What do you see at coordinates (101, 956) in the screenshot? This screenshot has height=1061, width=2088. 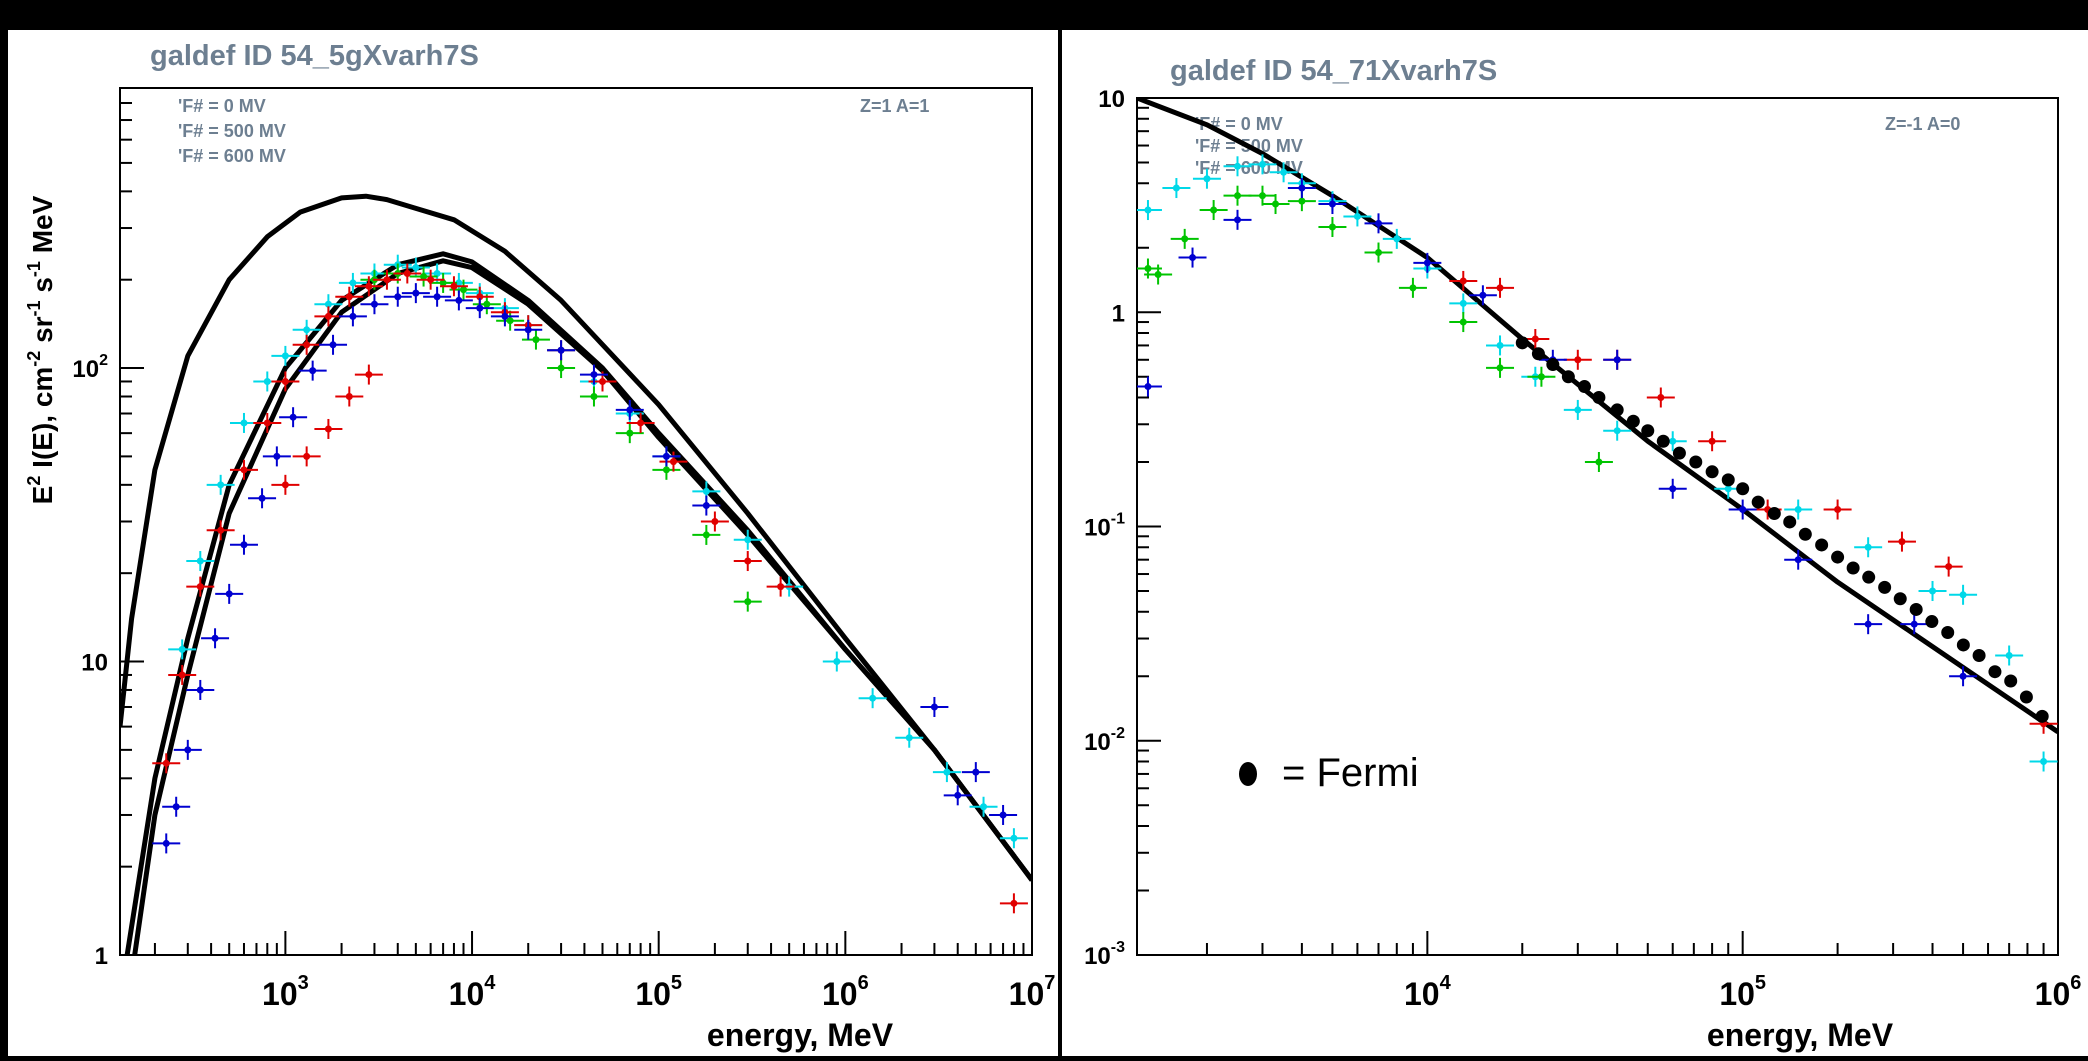 I see `chart1-y-tick-label: 1` at bounding box center [101, 956].